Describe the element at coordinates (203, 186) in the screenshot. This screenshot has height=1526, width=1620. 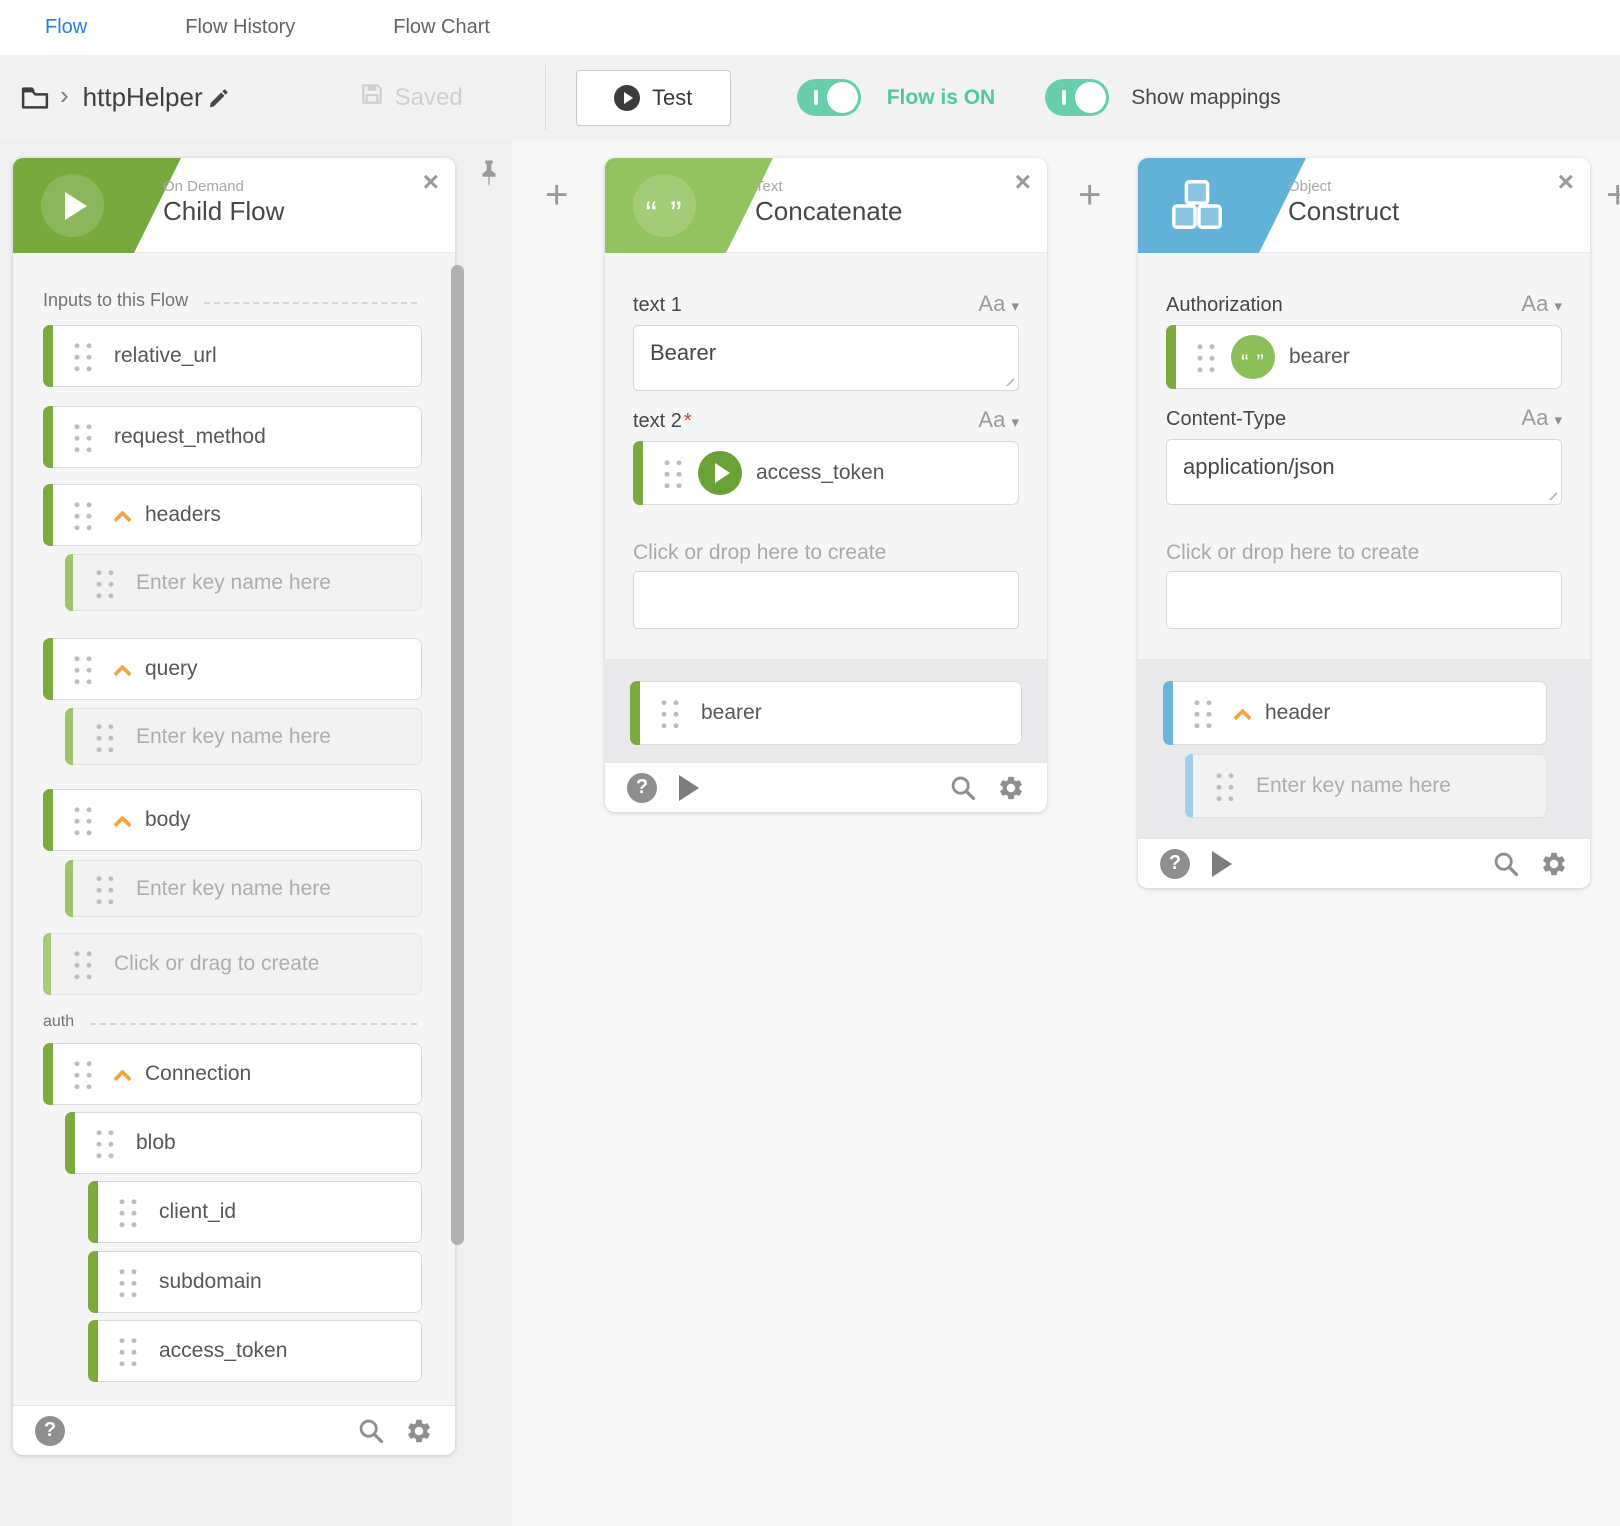
I see `card-category: On Demand` at that location.